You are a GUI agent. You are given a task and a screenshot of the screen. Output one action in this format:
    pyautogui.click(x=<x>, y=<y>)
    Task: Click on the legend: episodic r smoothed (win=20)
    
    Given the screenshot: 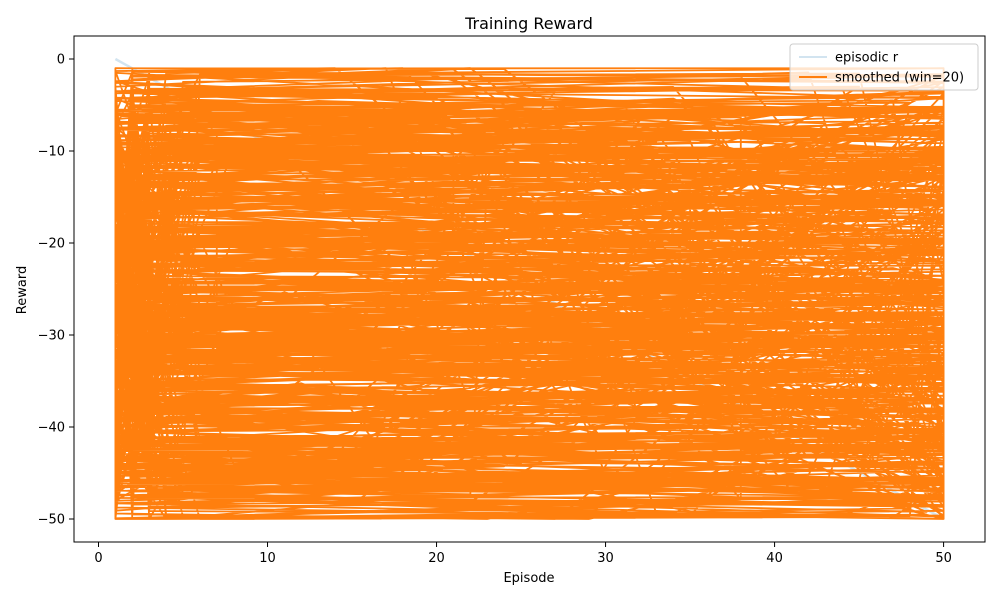 What is the action you would take?
    pyautogui.click(x=884, y=67)
    